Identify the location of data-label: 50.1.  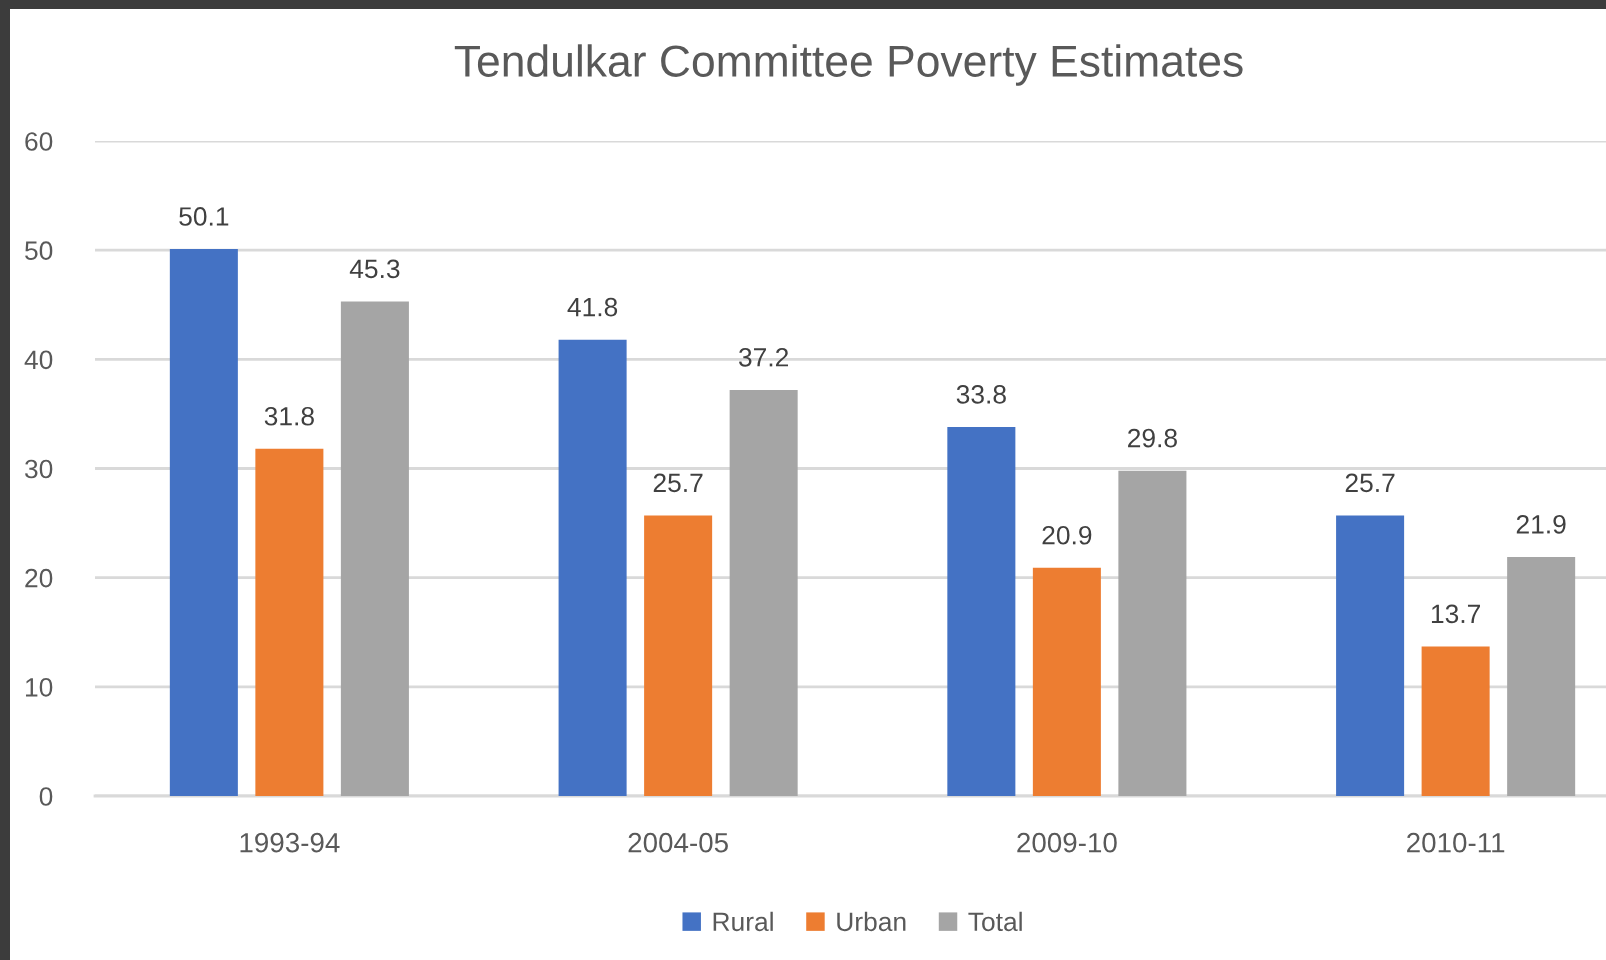
(204, 216).